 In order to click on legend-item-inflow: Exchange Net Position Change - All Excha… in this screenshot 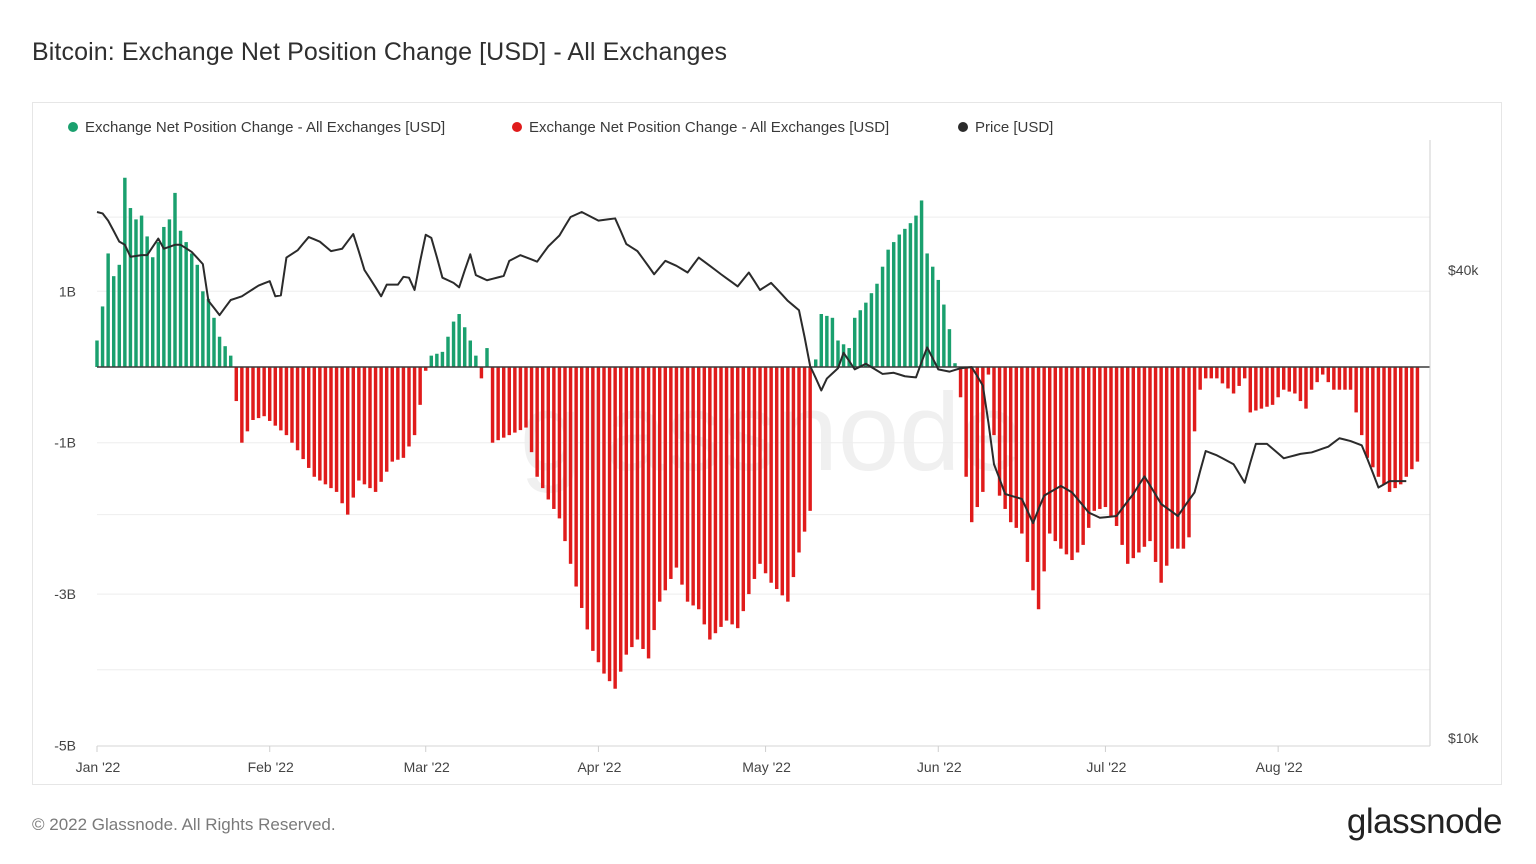, I will do `click(256, 127)`.